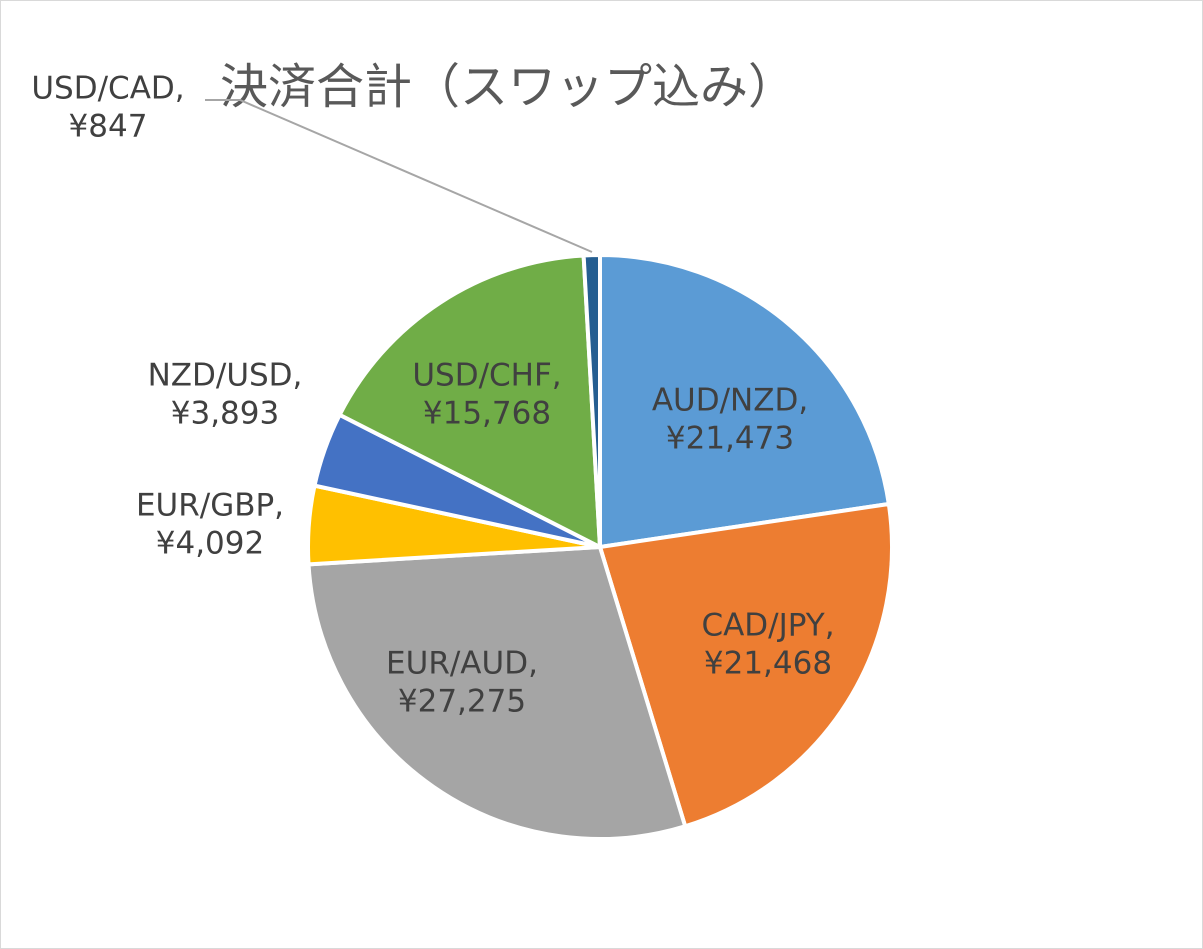 The width and height of the screenshot is (1203, 949). What do you see at coordinates (225, 376) in the screenshot?
I see `data-label-category: NZD/USD,` at bounding box center [225, 376].